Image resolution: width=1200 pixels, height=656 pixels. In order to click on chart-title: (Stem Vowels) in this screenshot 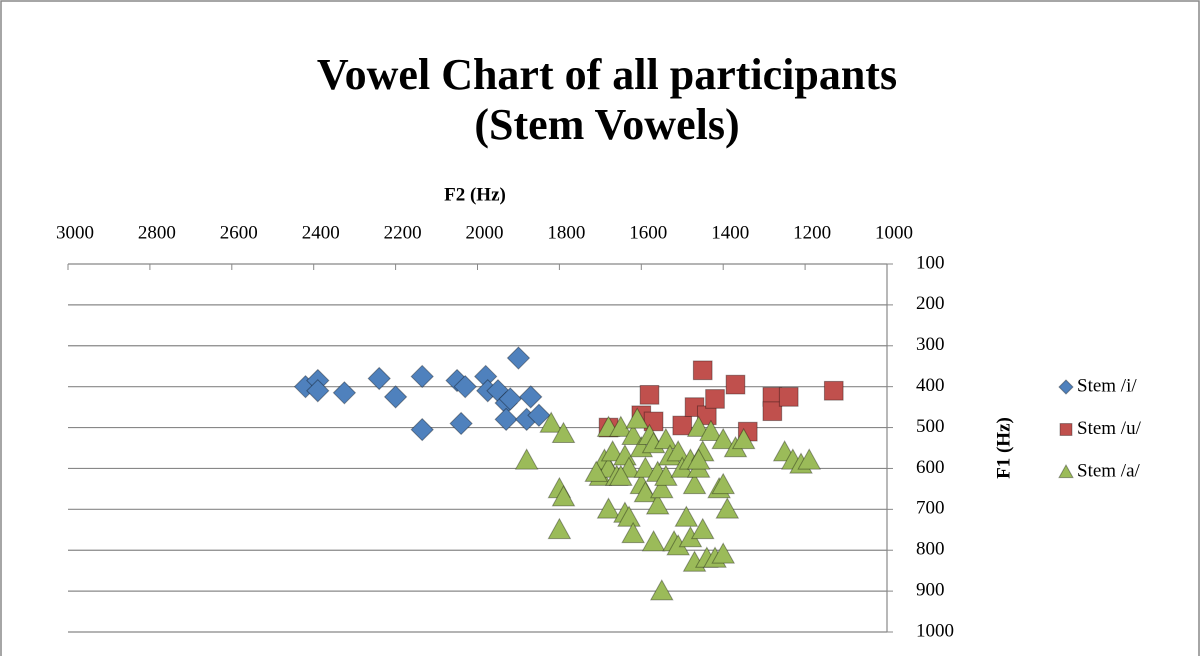, I will do `click(606, 124)`.